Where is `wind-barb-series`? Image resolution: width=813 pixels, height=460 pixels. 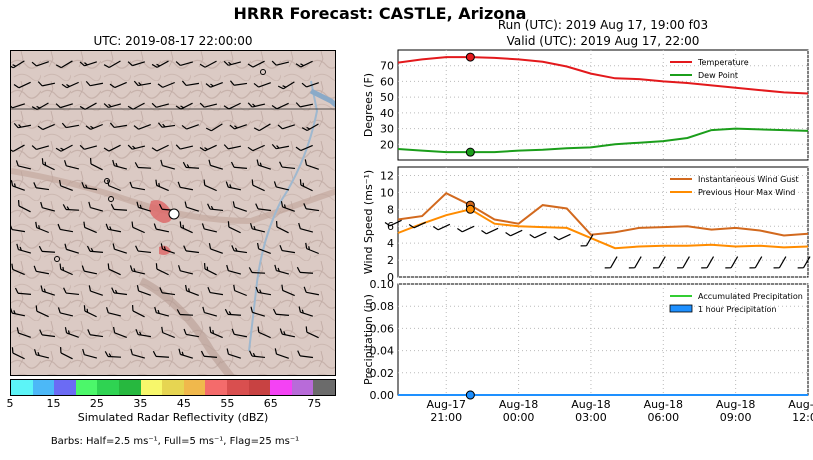
wind-barb-series is located at coordinates (597, 244).